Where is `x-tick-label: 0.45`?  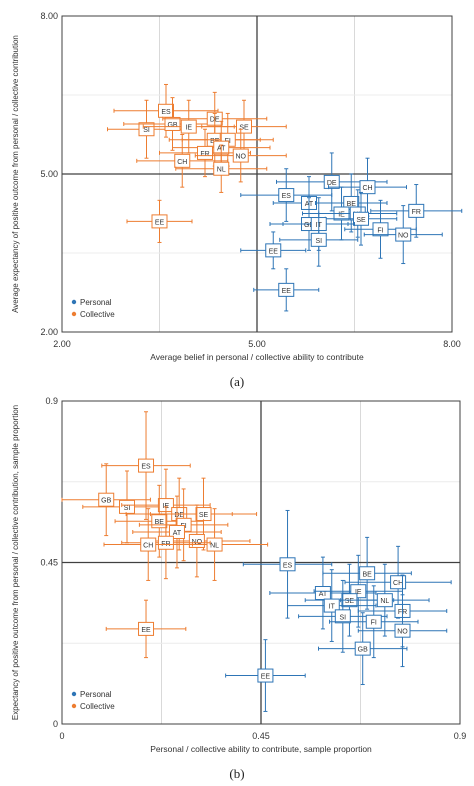 x-tick-label: 0.45 is located at coordinates (261, 736).